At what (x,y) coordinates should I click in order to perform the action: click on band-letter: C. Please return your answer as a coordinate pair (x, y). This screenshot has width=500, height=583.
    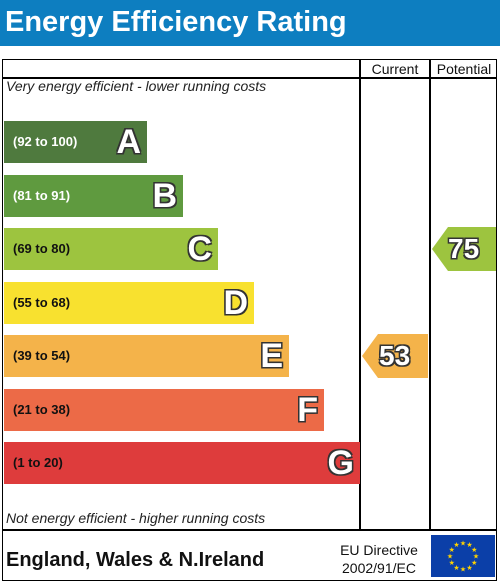
    Looking at the image, I should click on (199, 249).